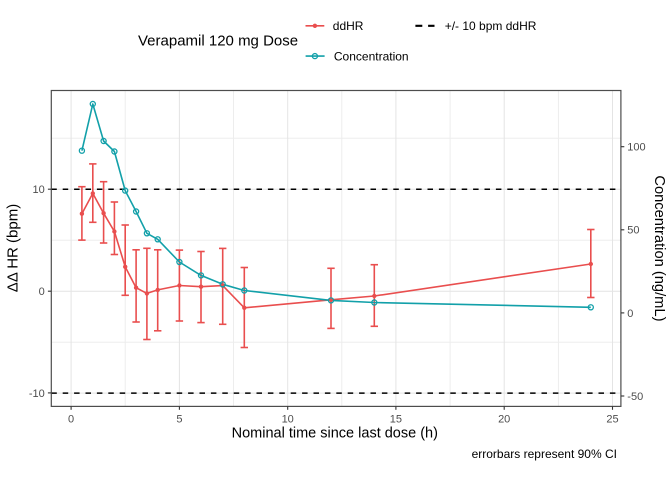 The width and height of the screenshot is (672, 485). Describe the element at coordinates (612, 419) in the screenshot. I see `svg-text: 25` at that location.